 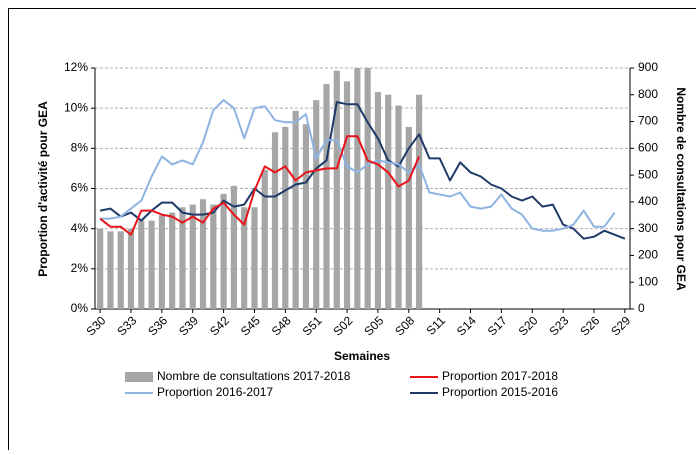 I want to click on x-tick-label: S42, so click(x=219, y=325).